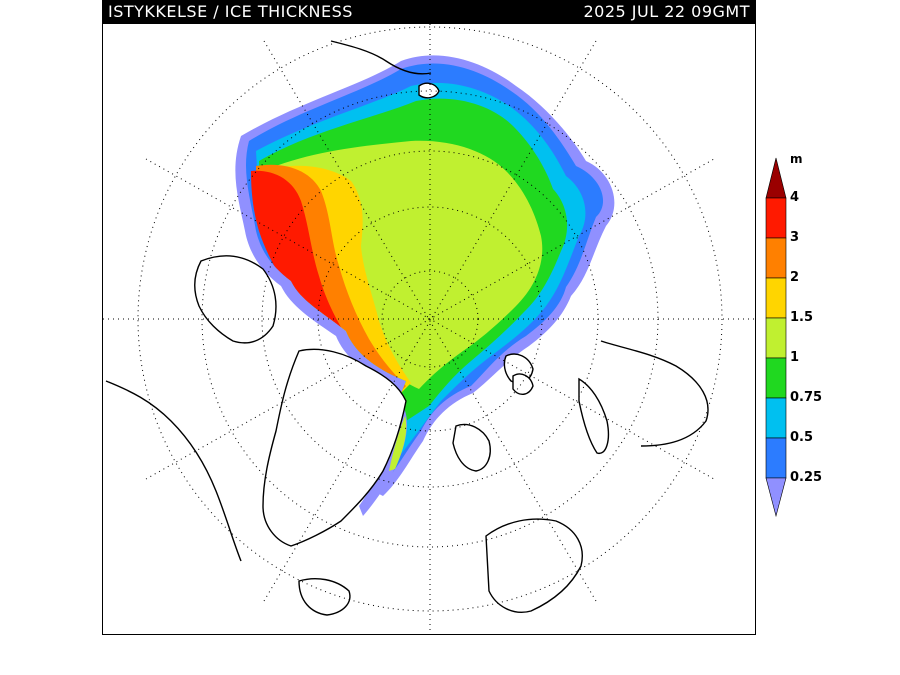 The width and height of the screenshot is (900, 675). Describe the element at coordinates (429, 90) in the screenshot. I see `wrangel-island` at that location.